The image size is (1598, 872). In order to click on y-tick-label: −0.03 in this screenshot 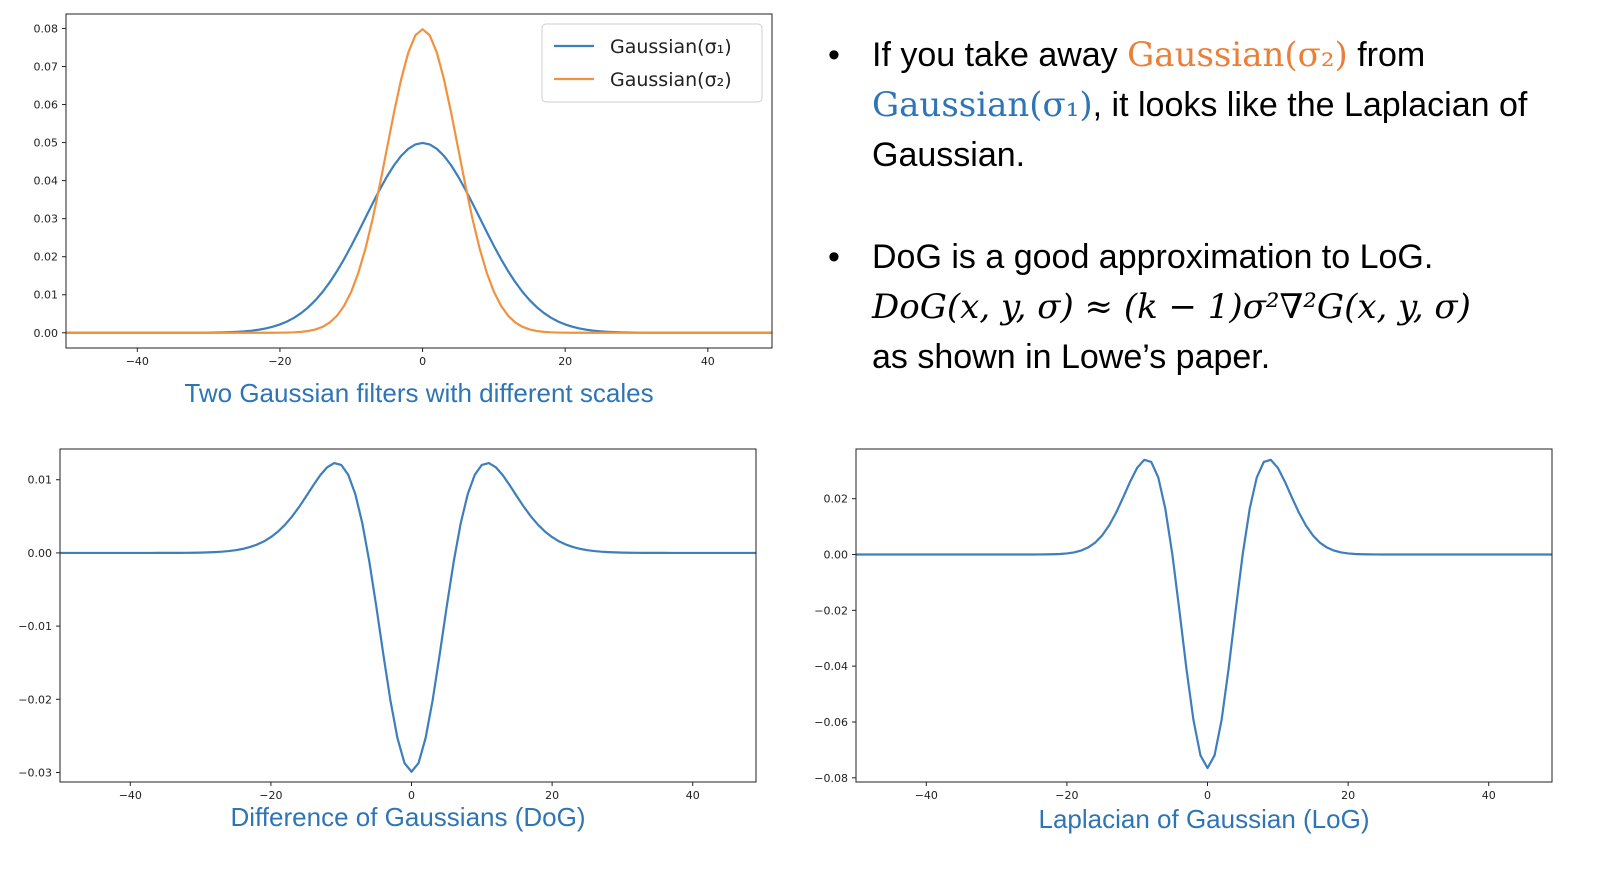, I will do `click(35, 772)`.